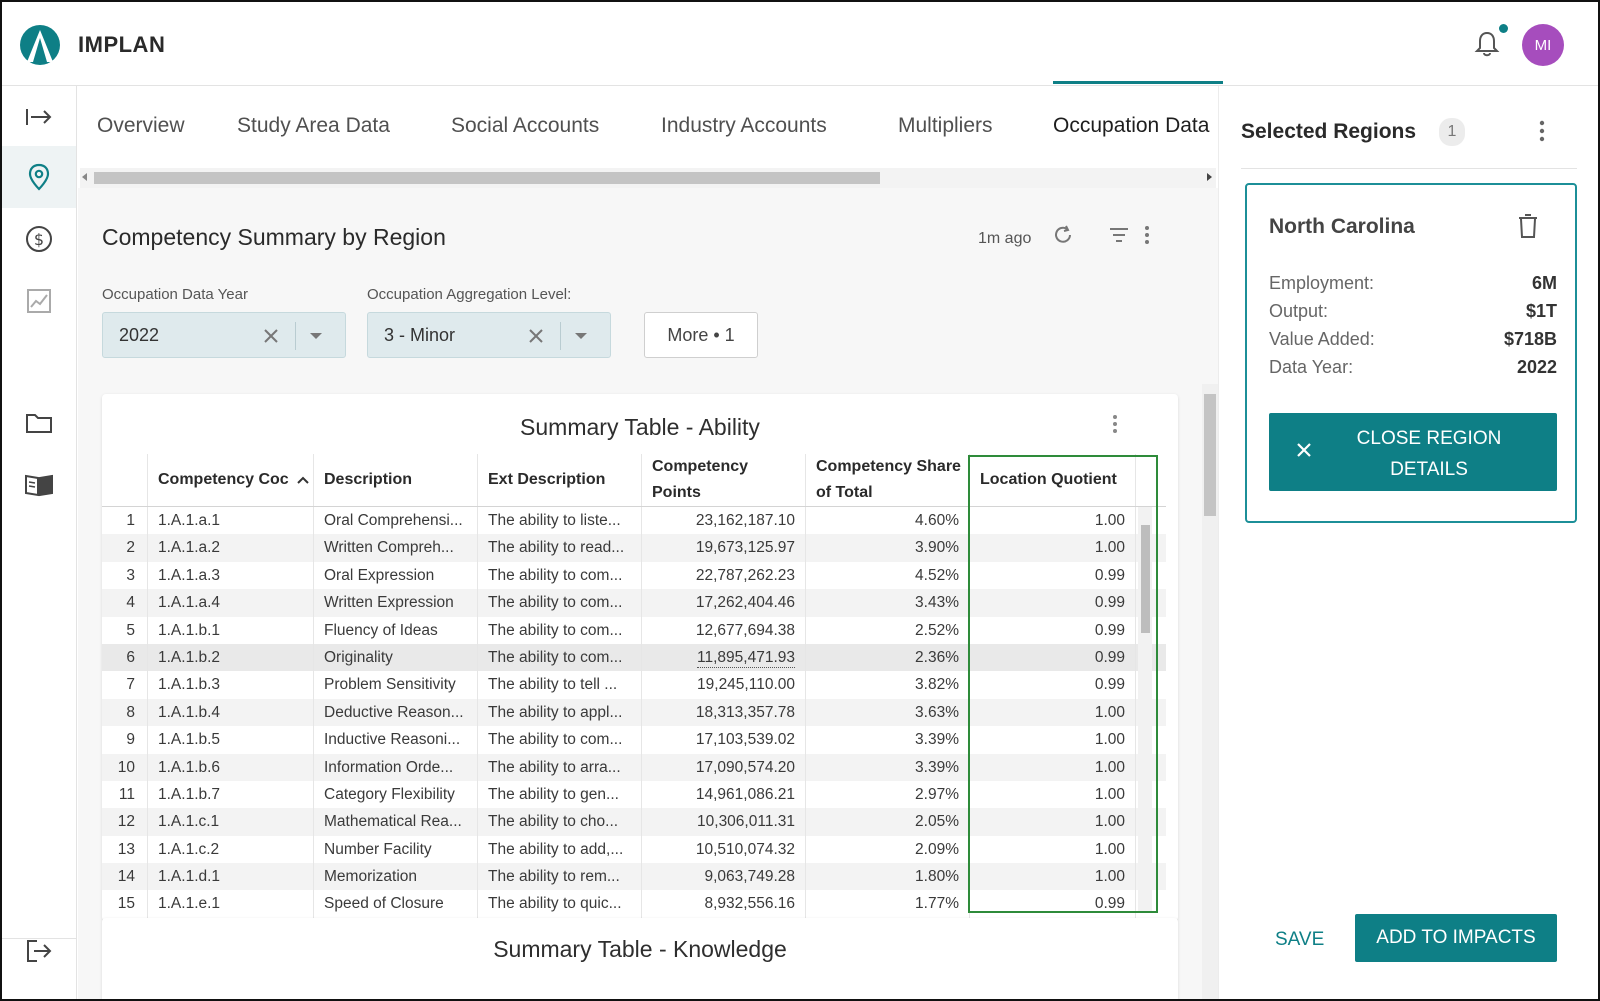 The width and height of the screenshot is (1600, 1001). What do you see at coordinates (313, 125) in the screenshot?
I see `tab-study-area-data: Study Area Data` at bounding box center [313, 125].